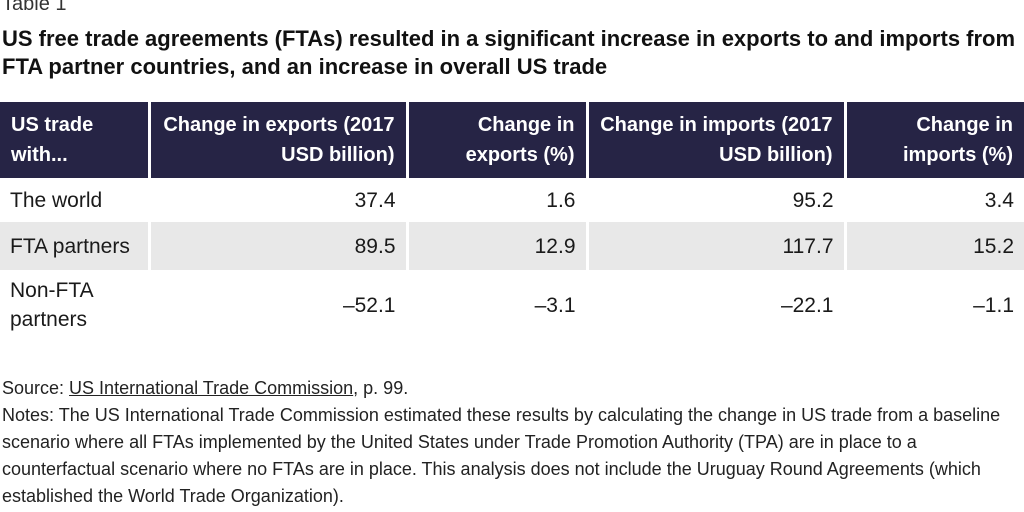 The width and height of the screenshot is (1024, 512). What do you see at coordinates (934, 140) in the screenshot?
I see `header-imports-pct: Change in imports (%)` at bounding box center [934, 140].